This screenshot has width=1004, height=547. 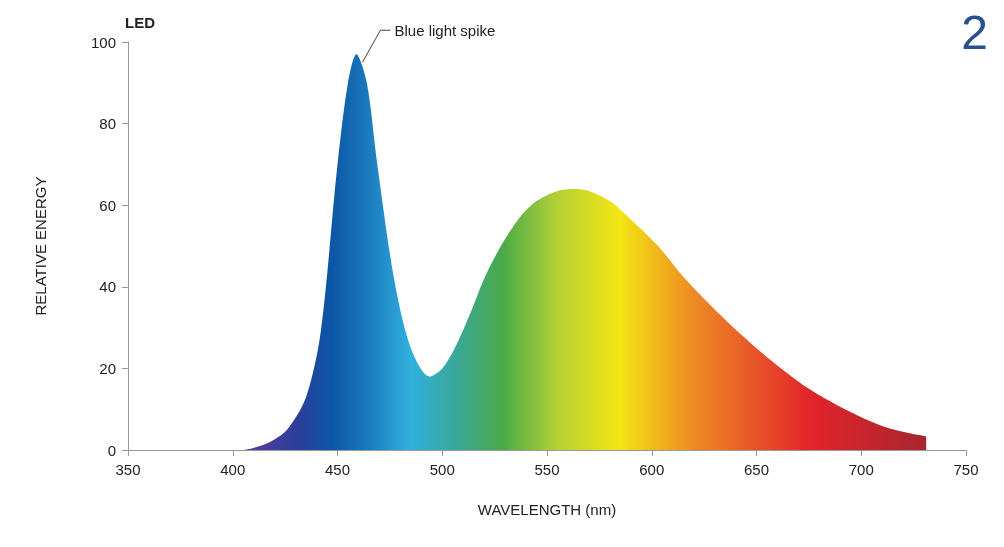 What do you see at coordinates (107, 205) in the screenshot?
I see `y-tick-label: 60` at bounding box center [107, 205].